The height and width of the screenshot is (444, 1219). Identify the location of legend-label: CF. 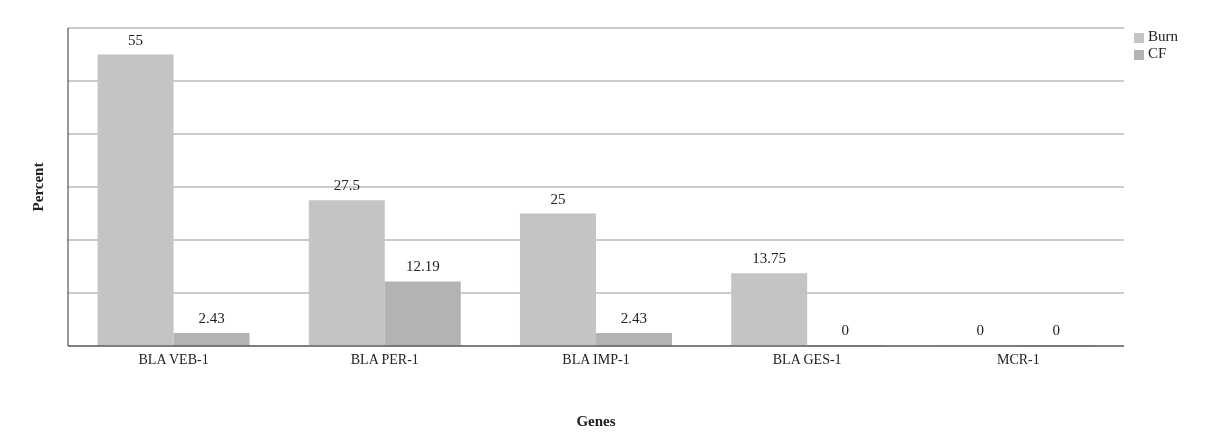
(1157, 53).